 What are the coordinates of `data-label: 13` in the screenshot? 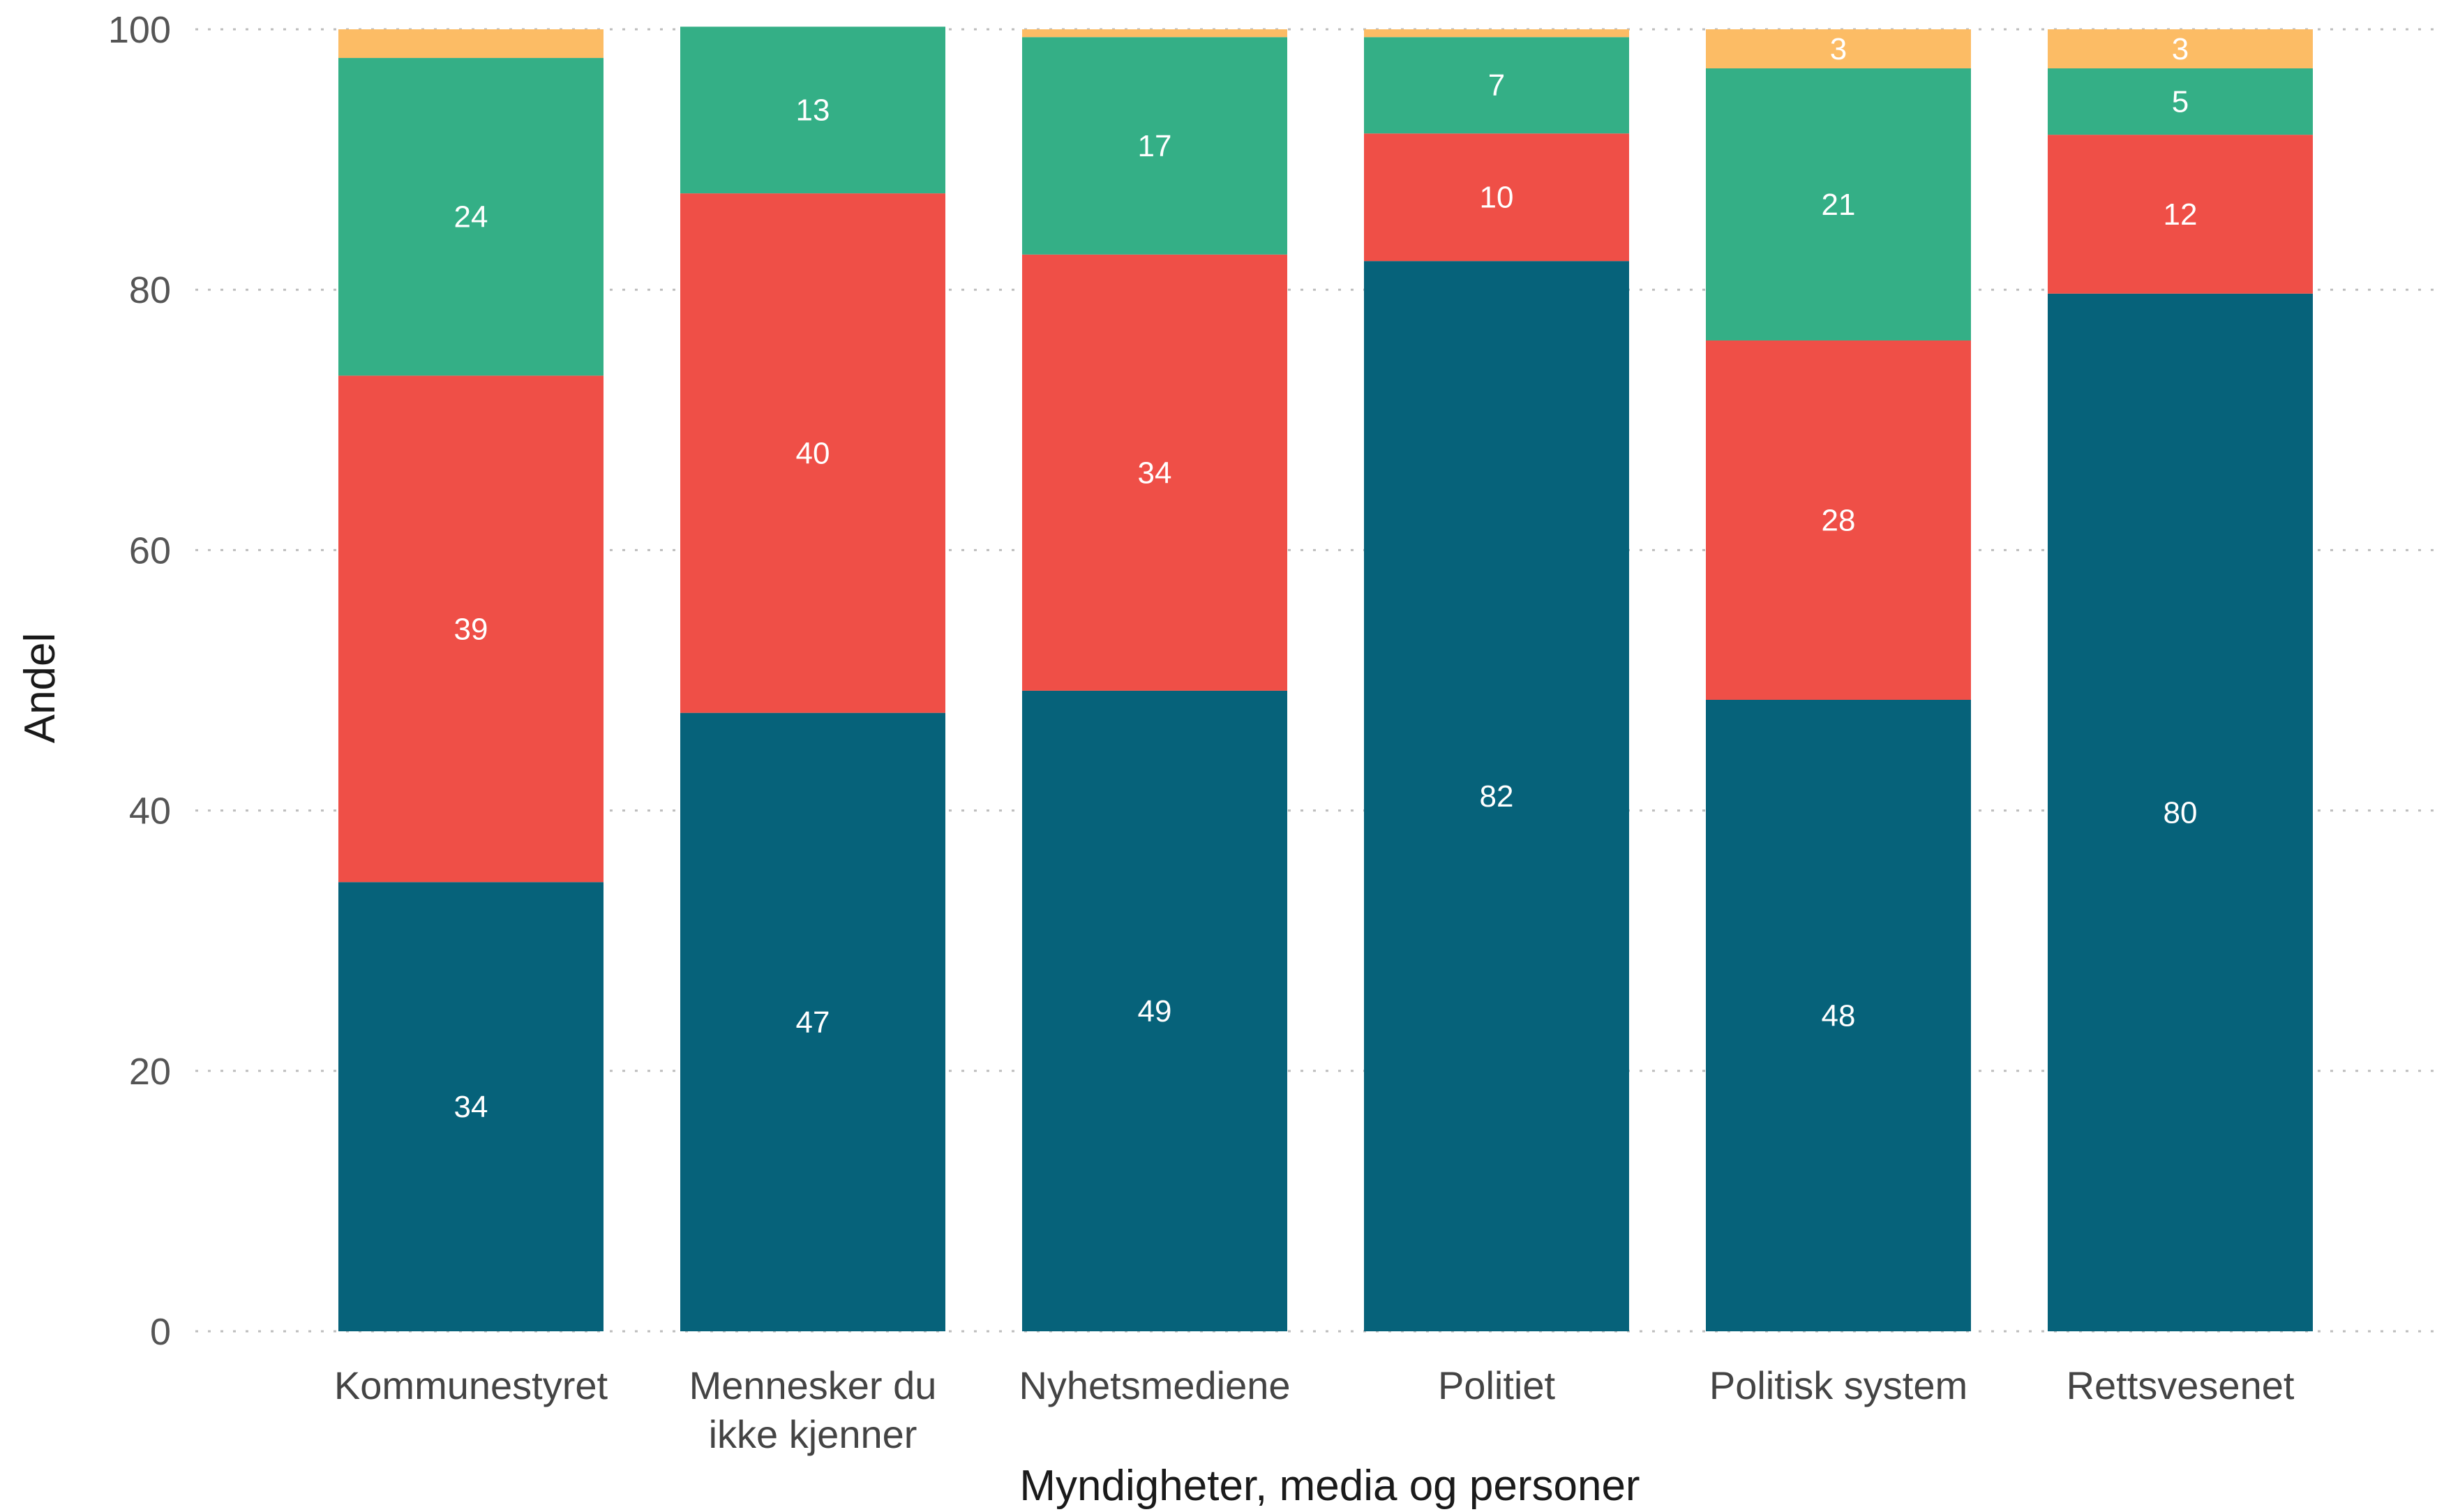 It's located at (813, 110).